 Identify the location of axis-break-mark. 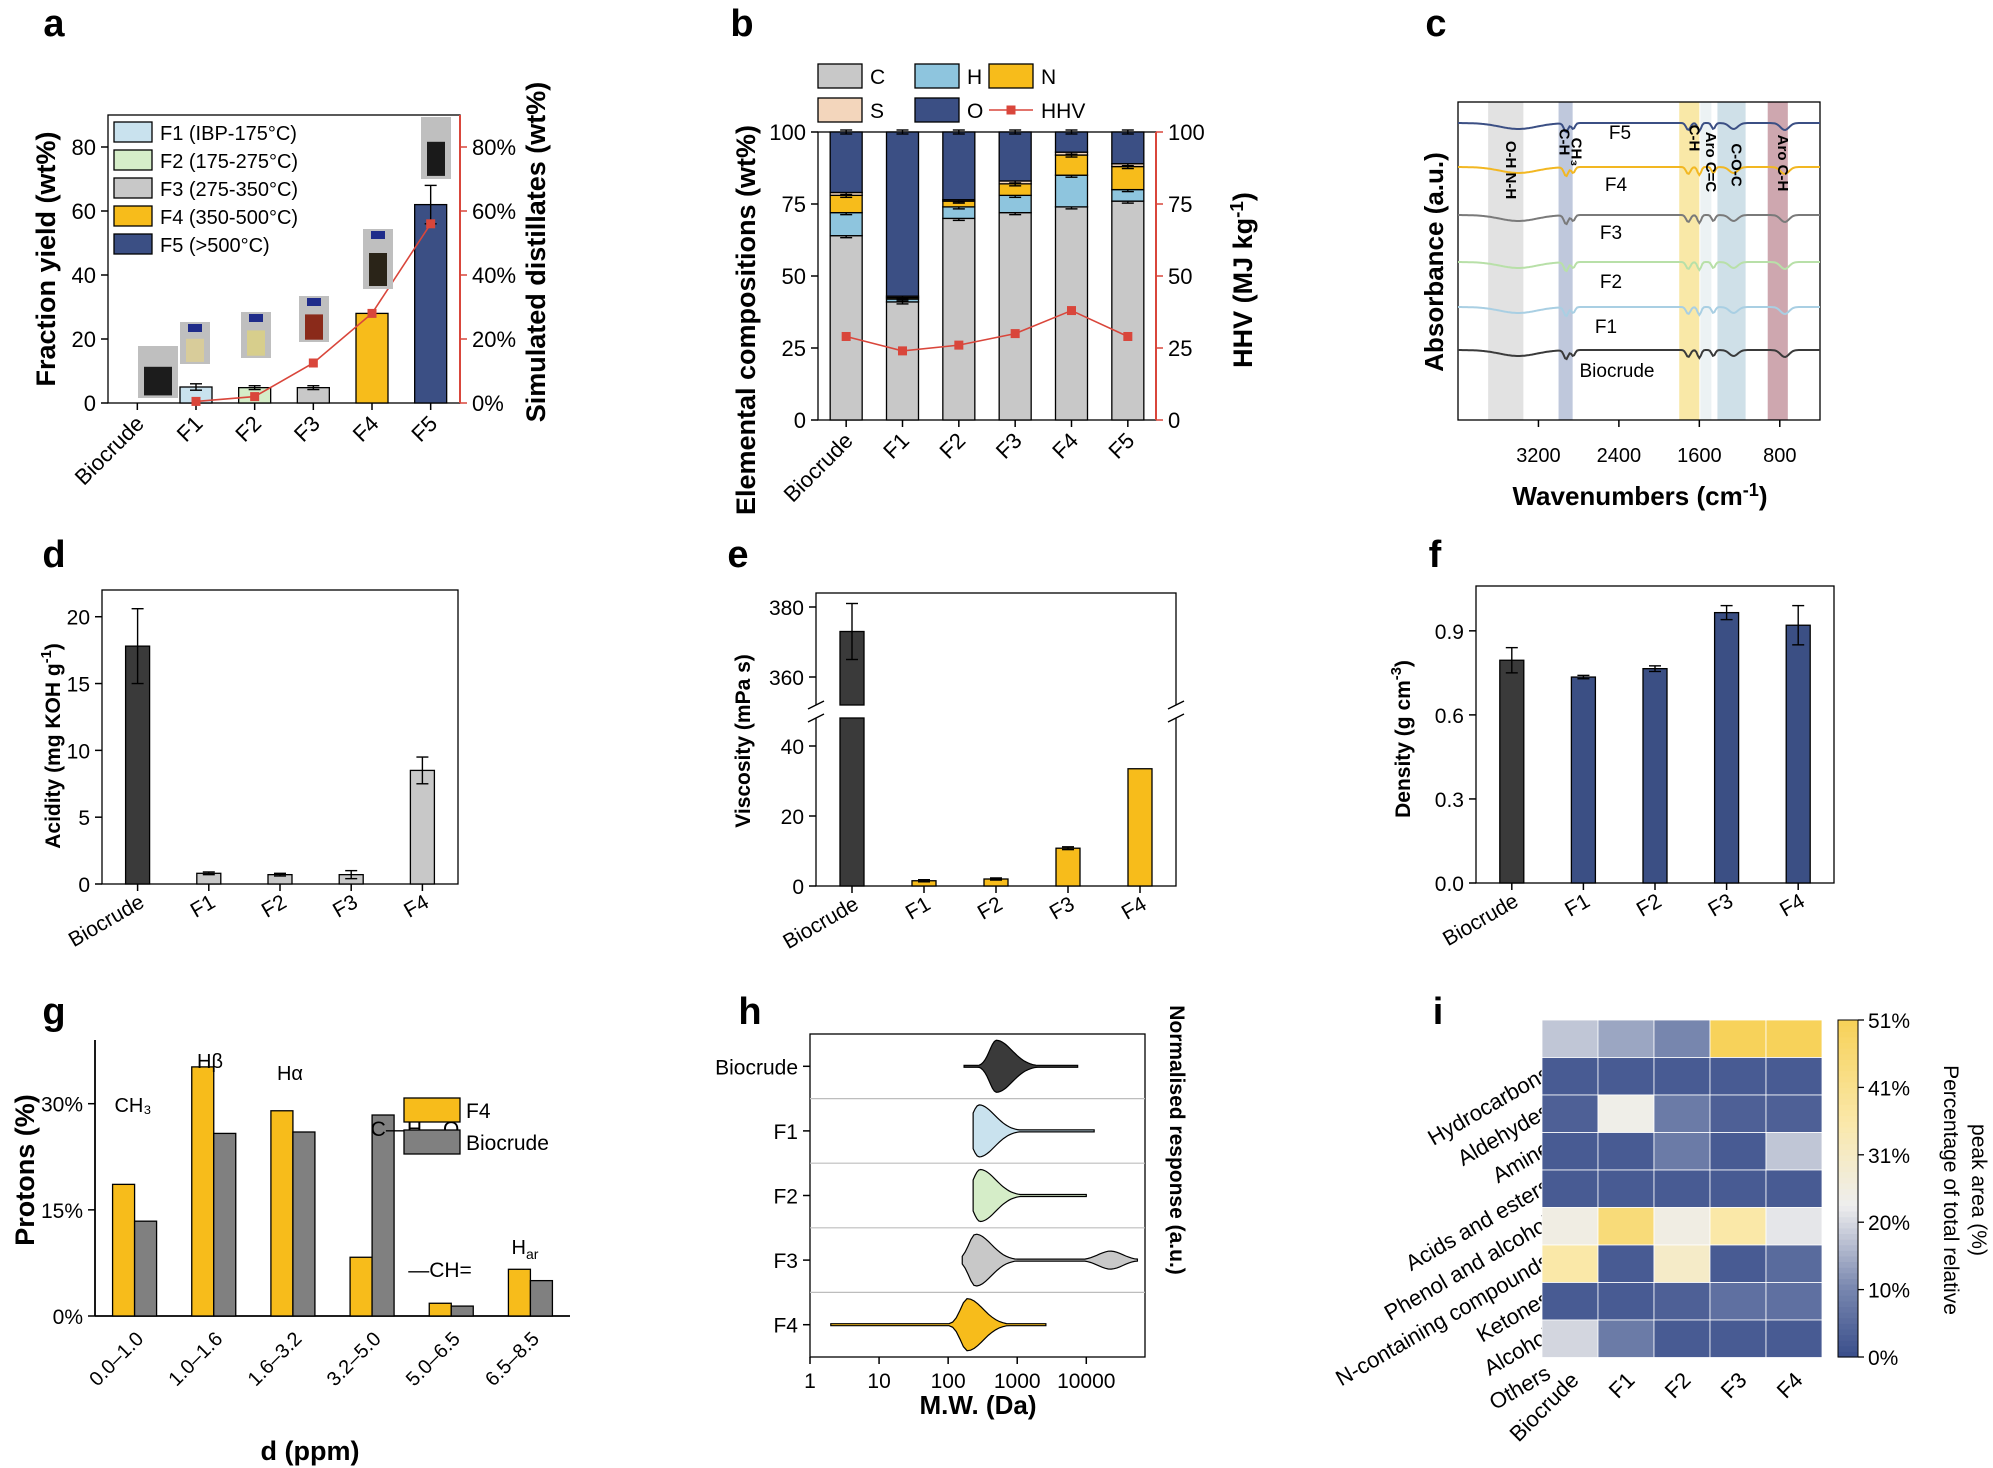
(816, 705).